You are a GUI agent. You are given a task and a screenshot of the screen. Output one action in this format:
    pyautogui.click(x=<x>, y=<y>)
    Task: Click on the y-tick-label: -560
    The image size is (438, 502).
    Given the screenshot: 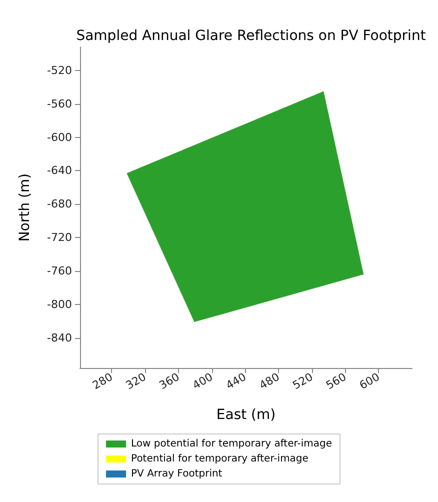 What is the action you would take?
    pyautogui.click(x=59, y=103)
    